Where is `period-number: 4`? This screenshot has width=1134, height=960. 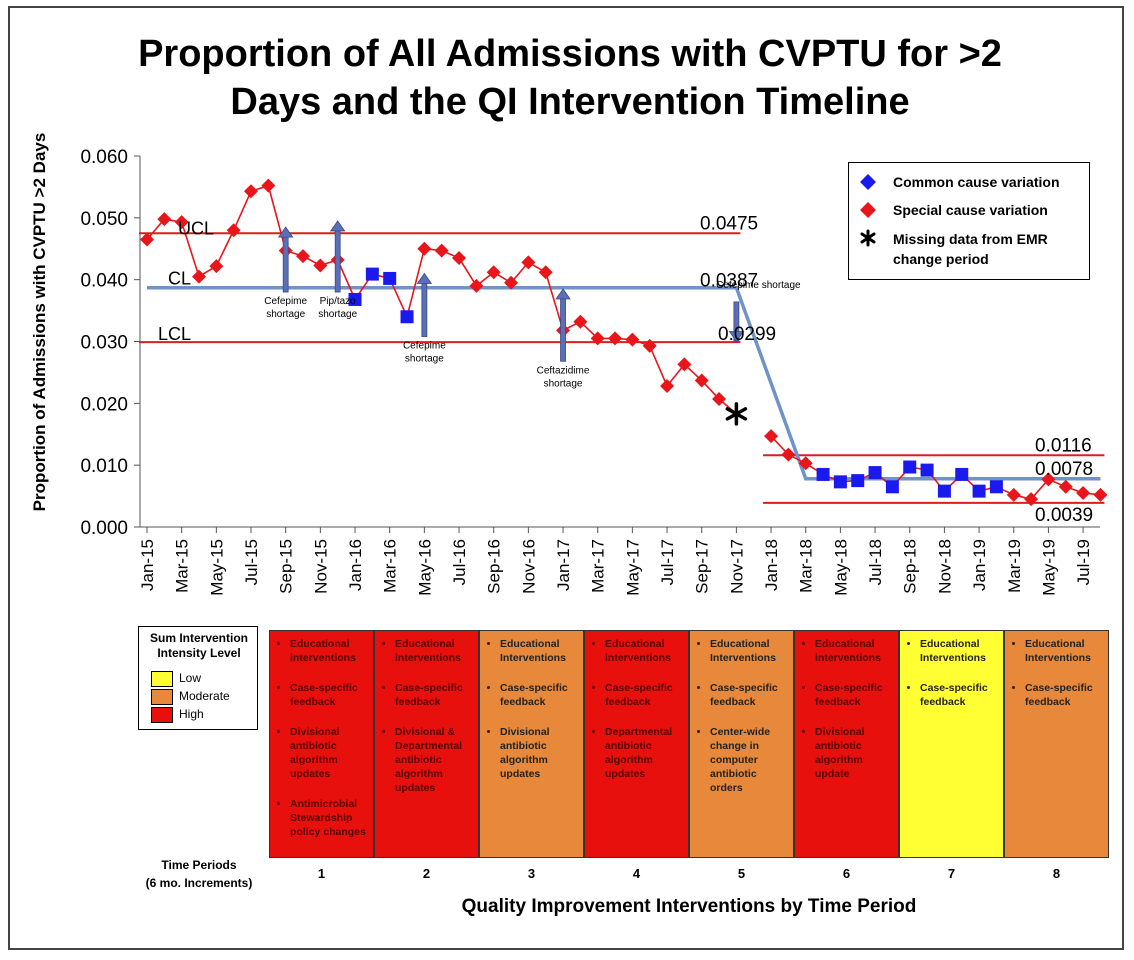 period-number: 4 is located at coordinates (636, 873).